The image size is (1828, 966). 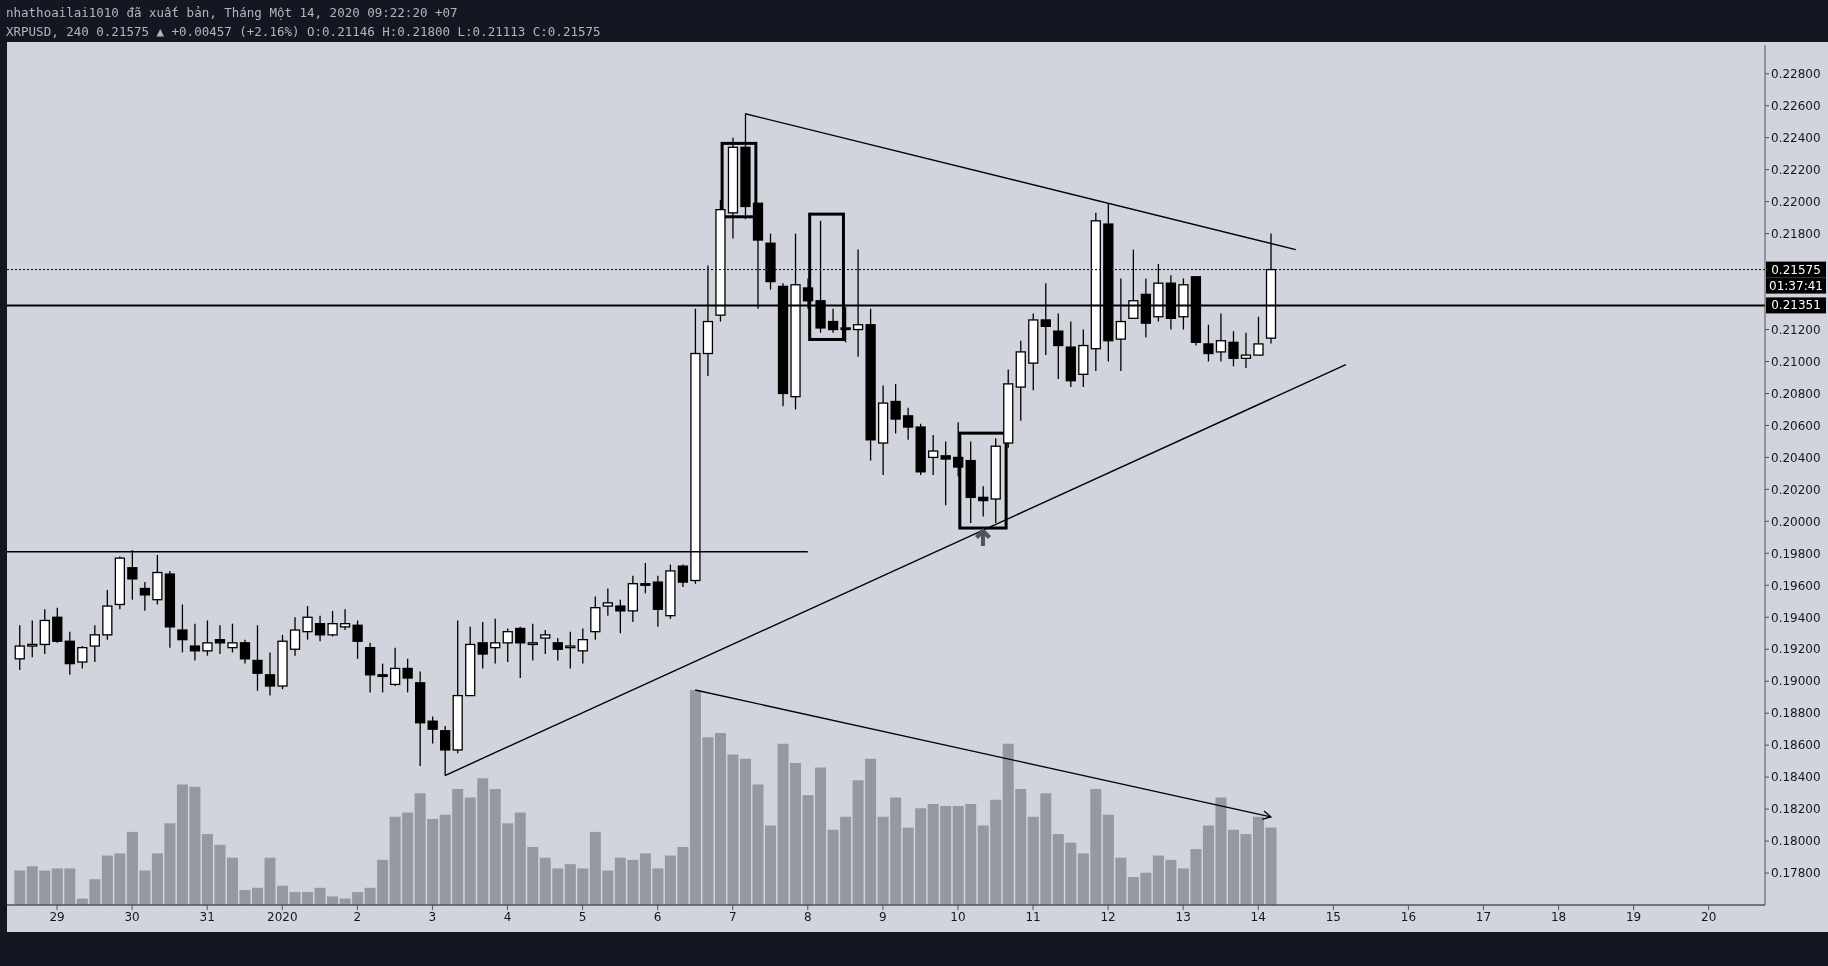 What do you see at coordinates (1796, 361) in the screenshot?
I see `y-tick-label: 0.21000` at bounding box center [1796, 361].